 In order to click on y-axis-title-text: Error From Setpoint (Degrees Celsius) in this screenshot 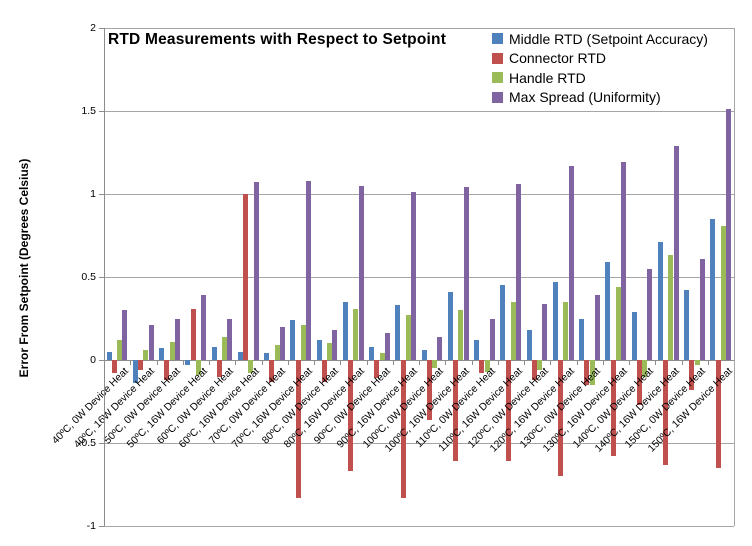, I will do `click(24, 268)`.